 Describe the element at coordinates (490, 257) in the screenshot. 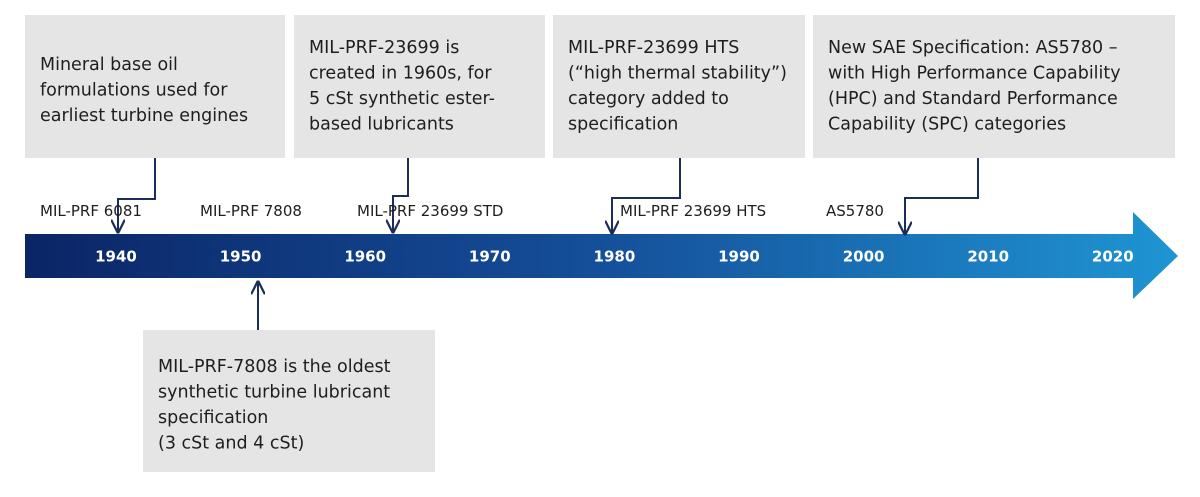

I see `year-label: 1970` at that location.